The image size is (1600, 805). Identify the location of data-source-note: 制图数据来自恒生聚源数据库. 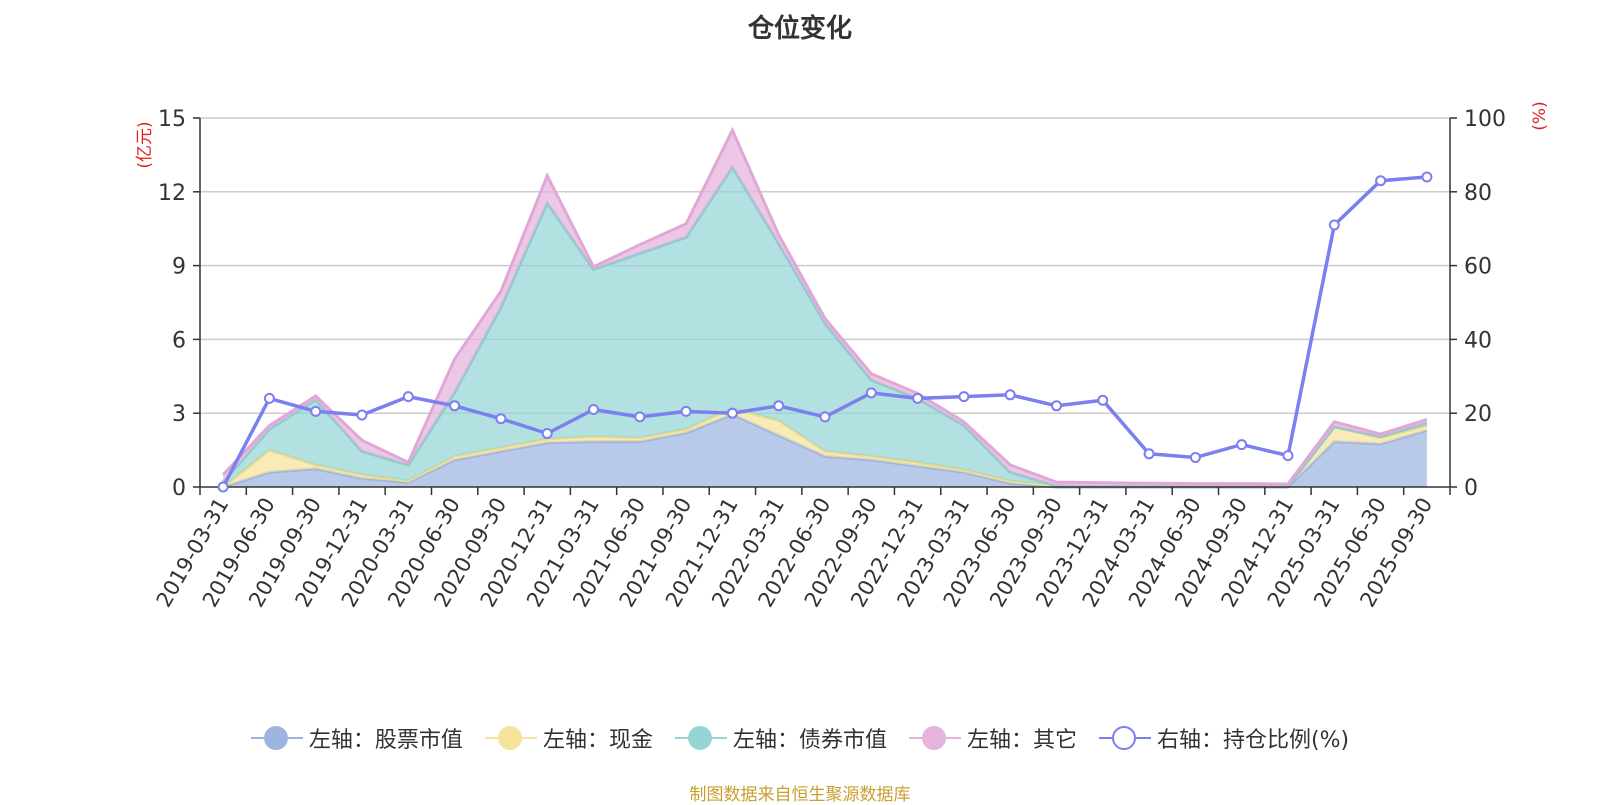
(800, 795).